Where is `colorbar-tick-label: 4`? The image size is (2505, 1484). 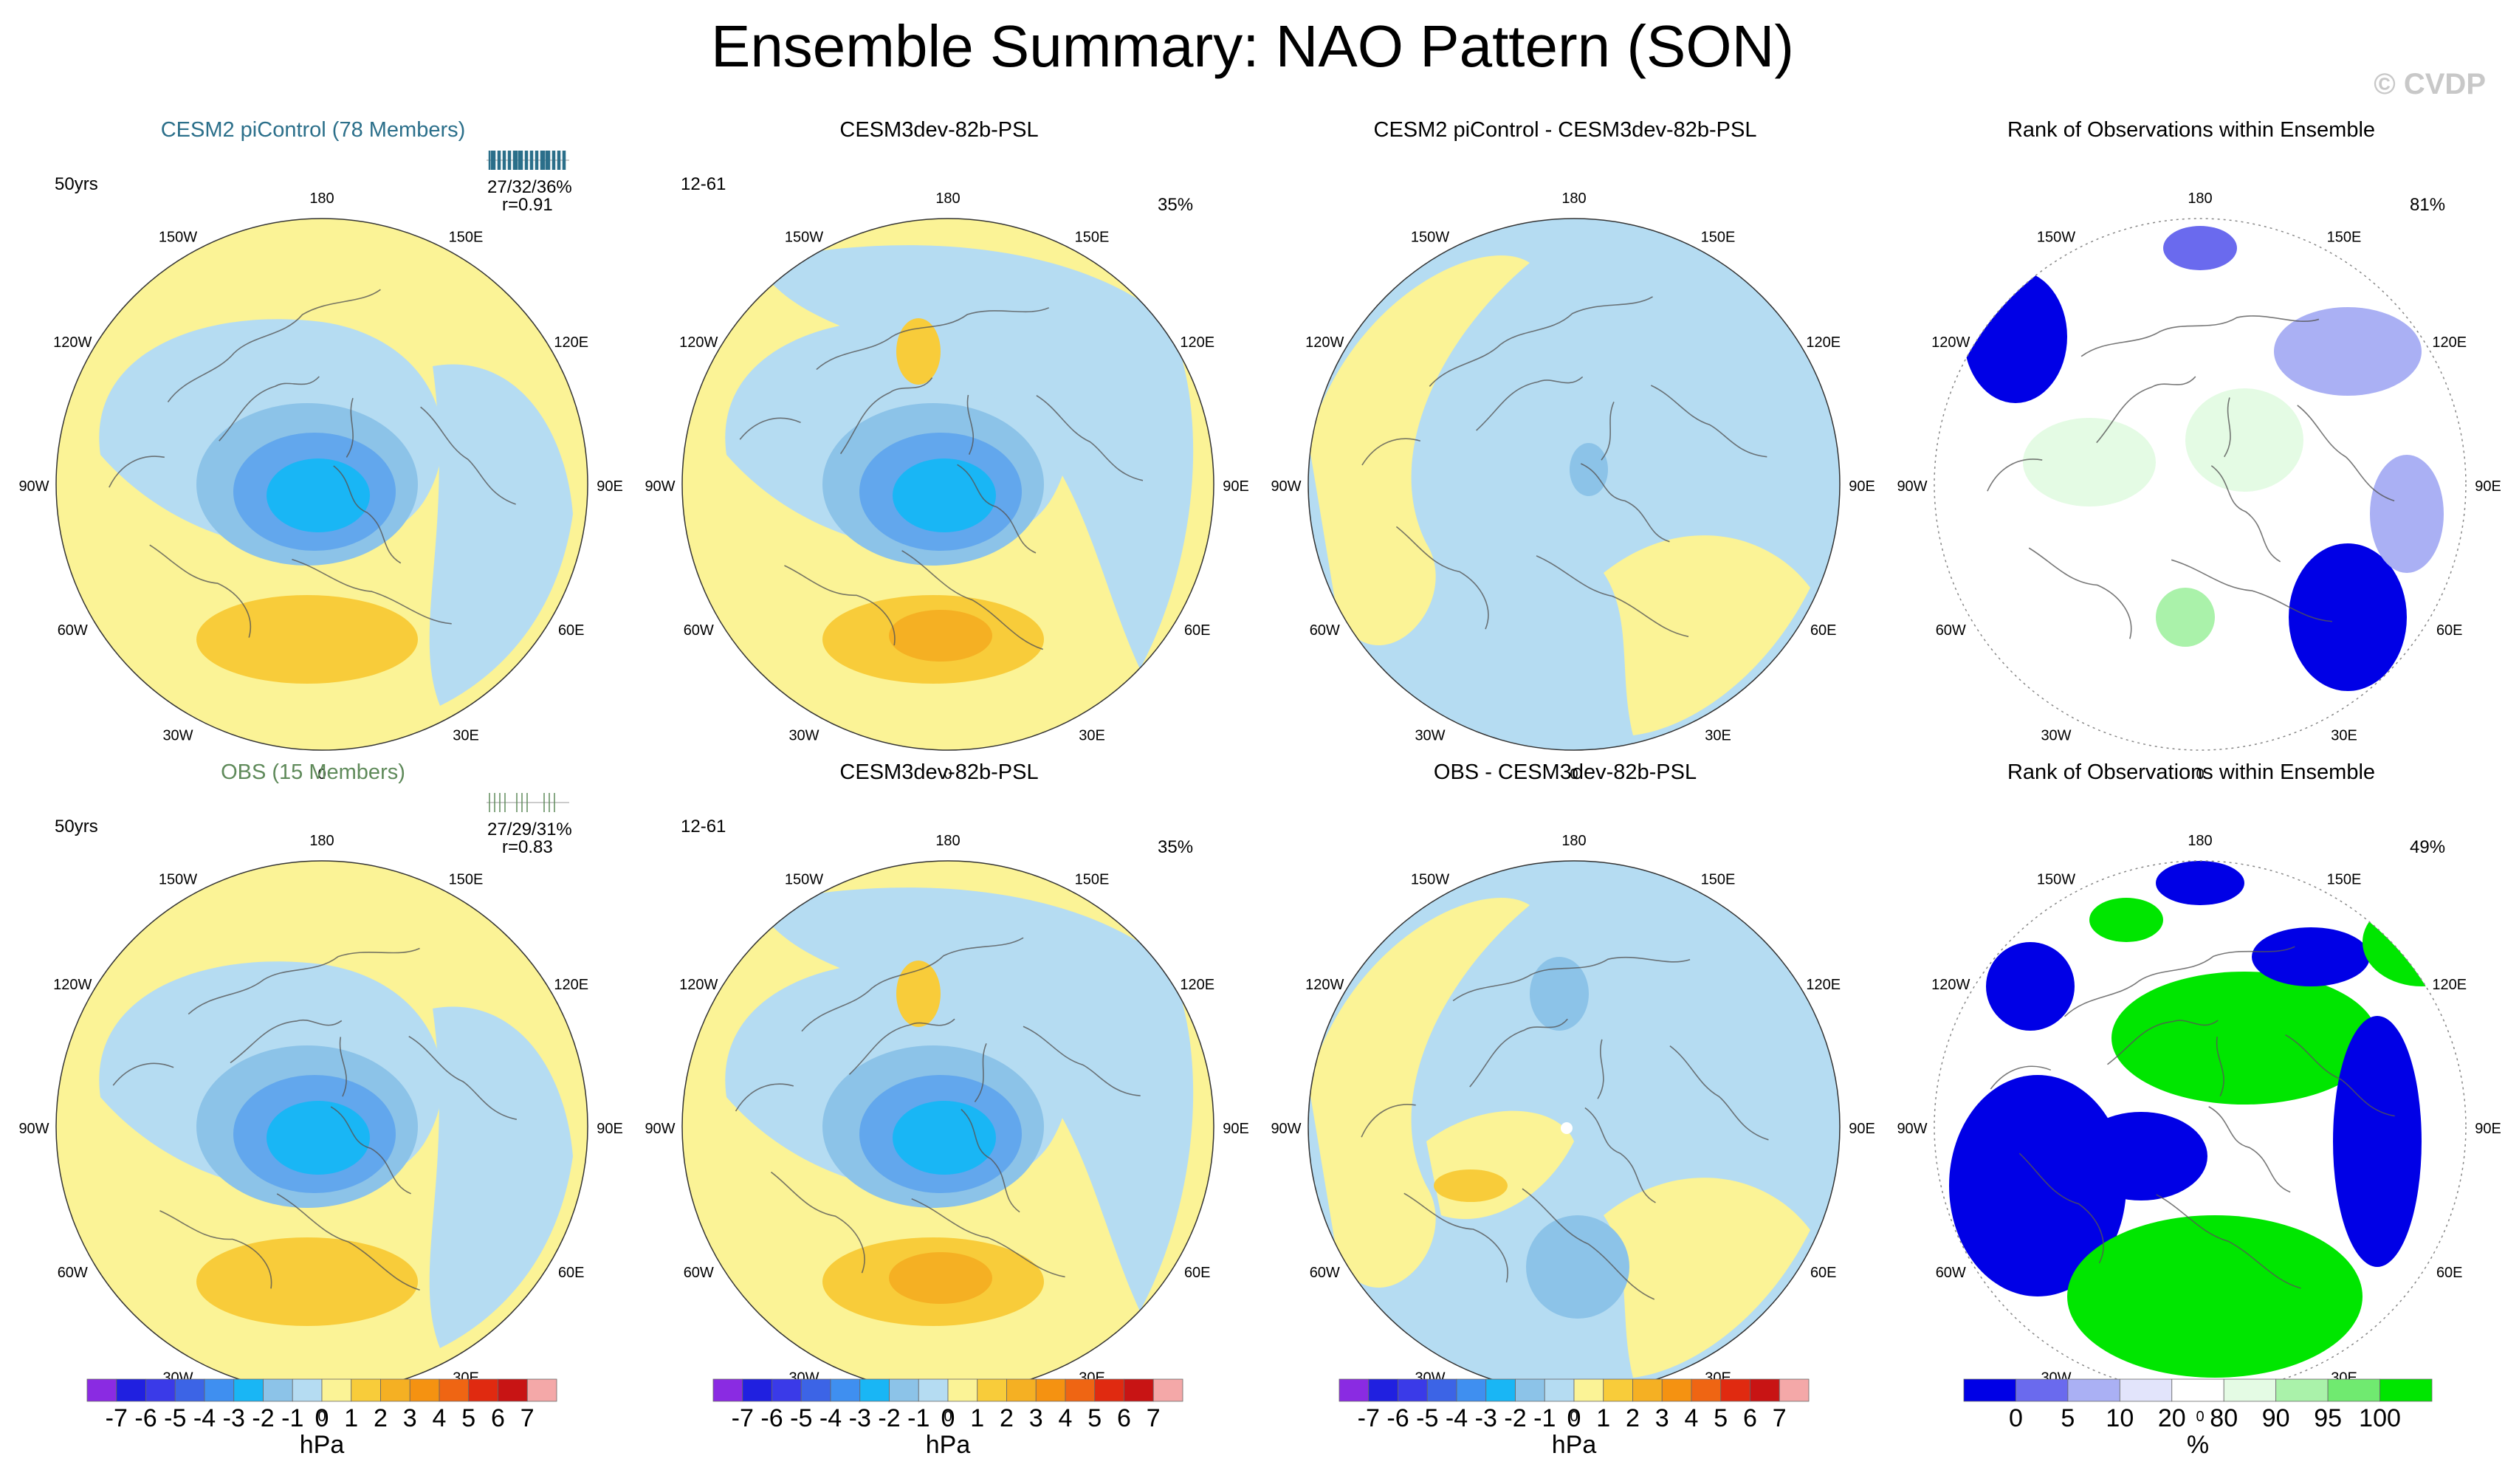
colorbar-tick-label: 4 is located at coordinates (439, 1418).